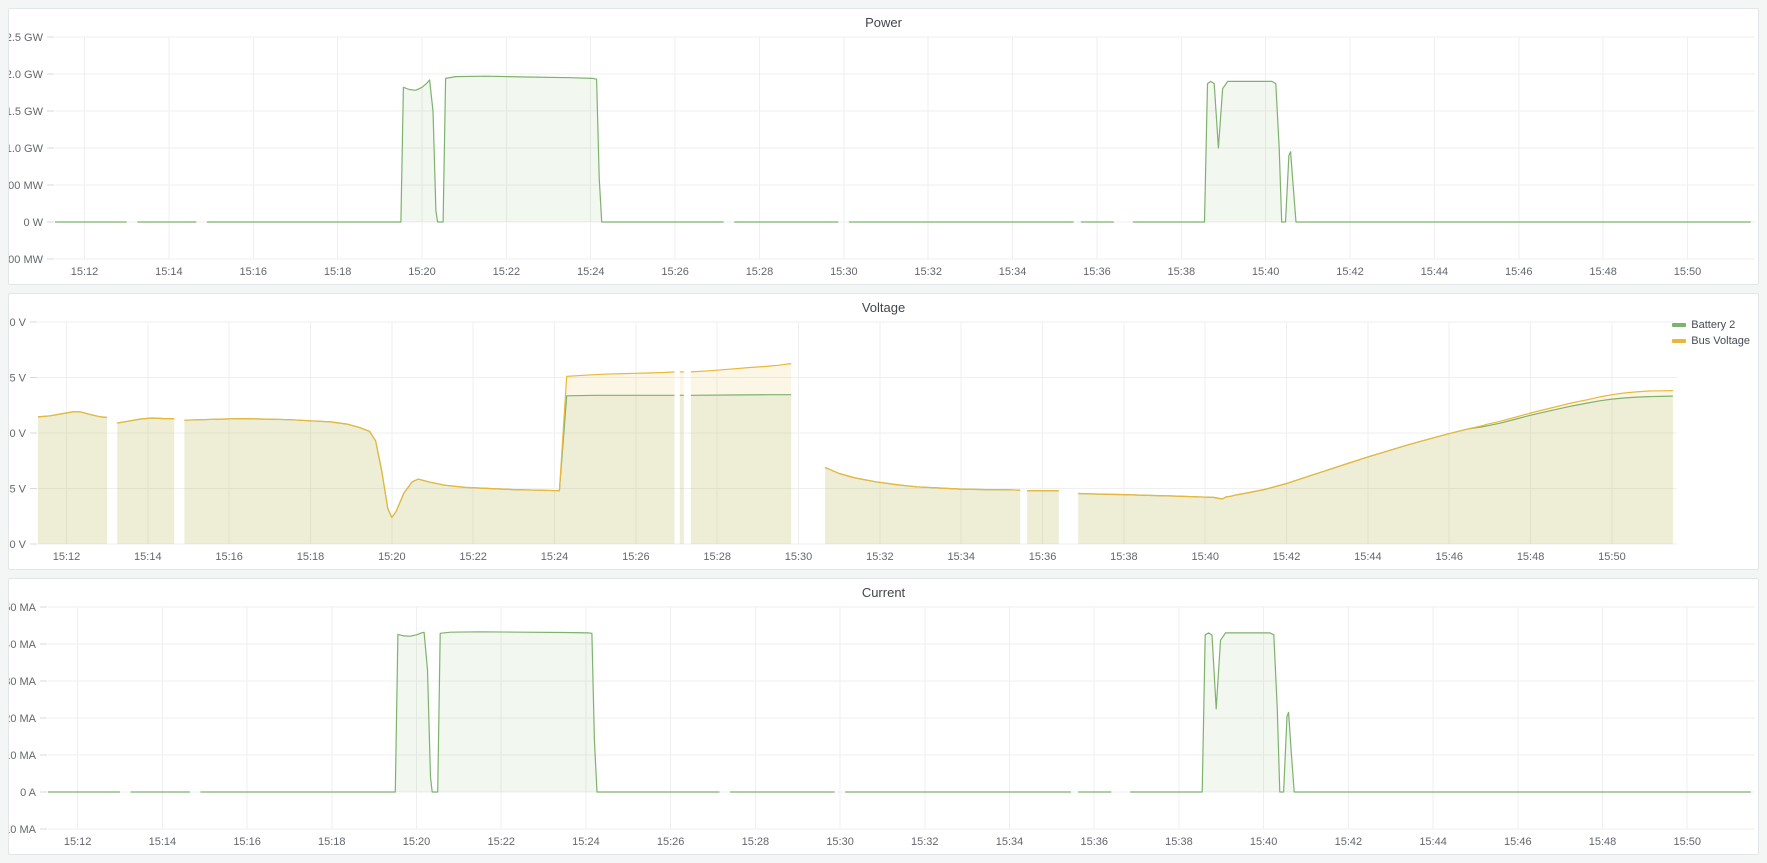  What do you see at coordinates (23, 682) in the screenshot?
I see `svg-text: 30 MA` at bounding box center [23, 682].